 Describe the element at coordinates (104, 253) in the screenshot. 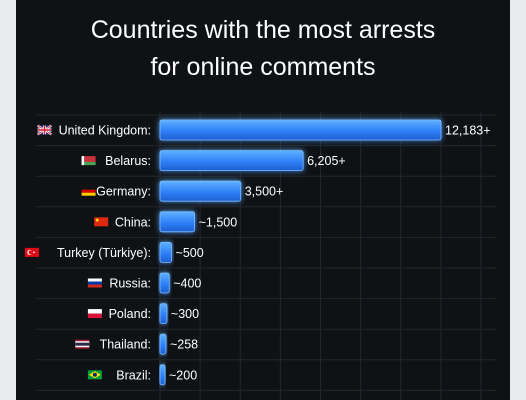

I see `category-label: Turkey (Türkiye):` at that location.